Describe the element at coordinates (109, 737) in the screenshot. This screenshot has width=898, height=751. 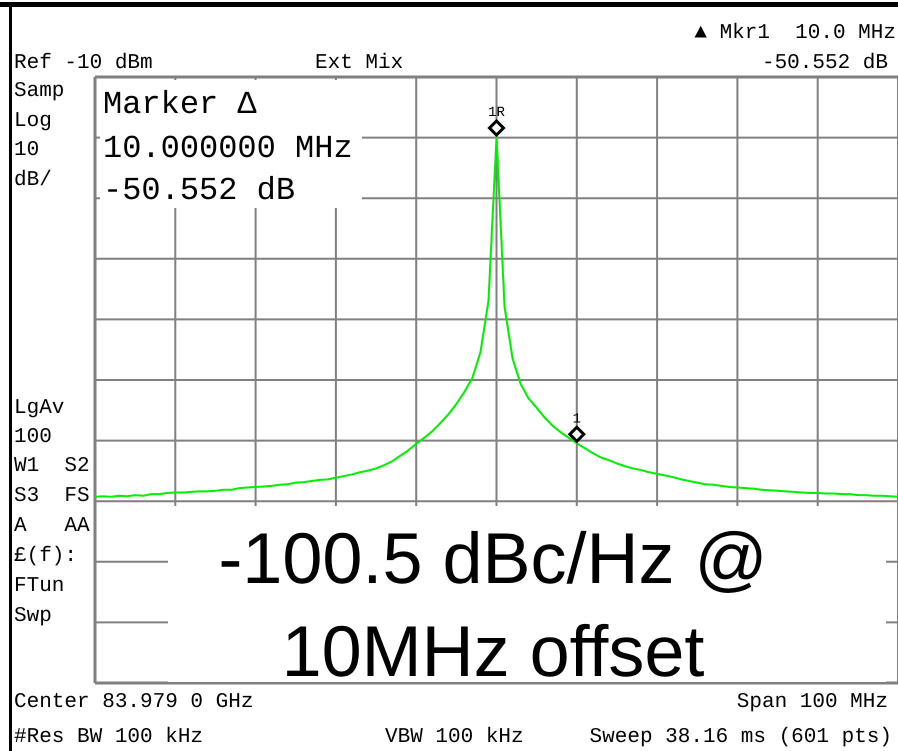
I see `text: #Res BW 100 kHz` at that location.